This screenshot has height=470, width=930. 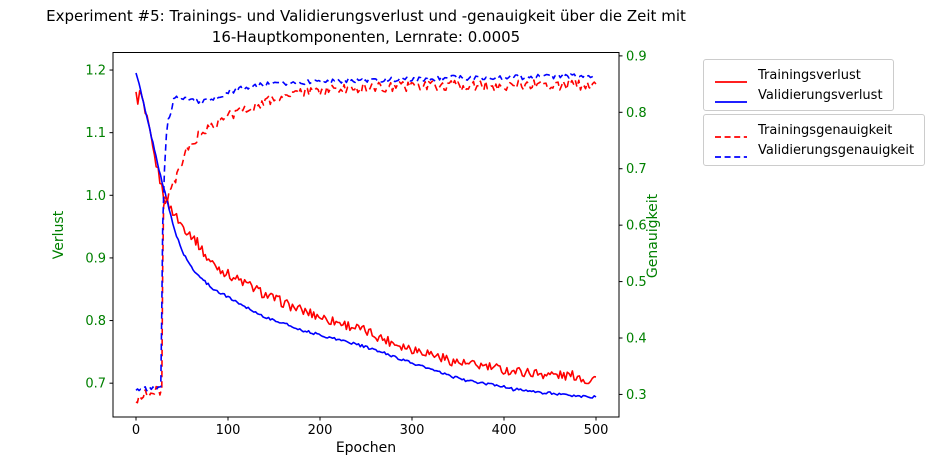 I want to click on legend-line-sample-trainingsverlust, so click(x=731, y=77).